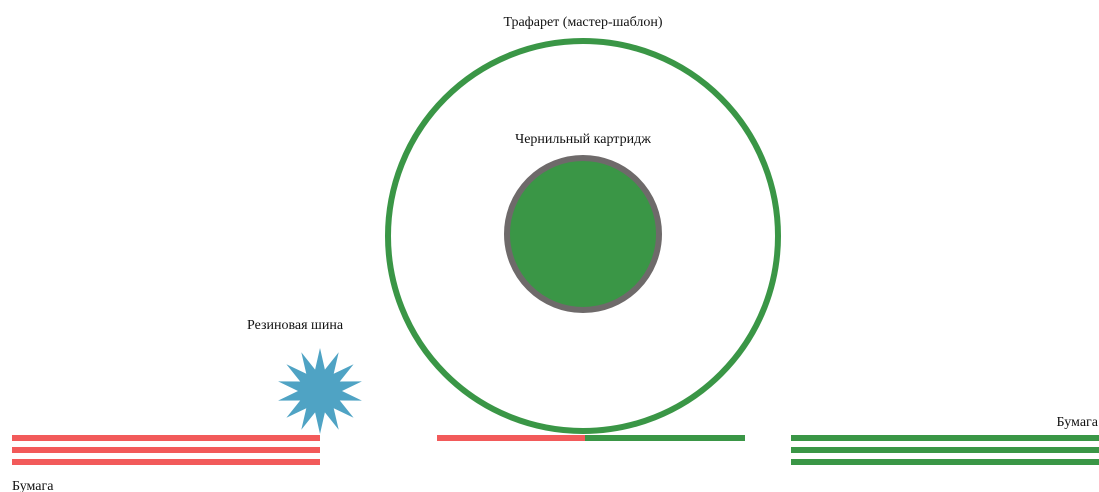 Image resolution: width=1099 pixels, height=492 pixels. I want to click on rubber-tire-label: Резиновая шина, so click(295, 325).